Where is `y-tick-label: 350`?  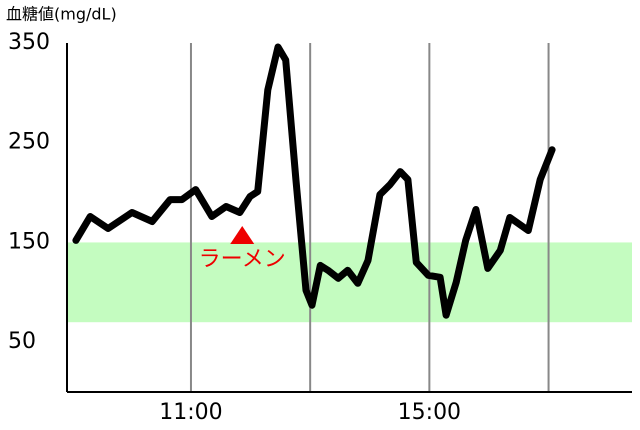
y-tick-label: 350 is located at coordinates (29, 42).